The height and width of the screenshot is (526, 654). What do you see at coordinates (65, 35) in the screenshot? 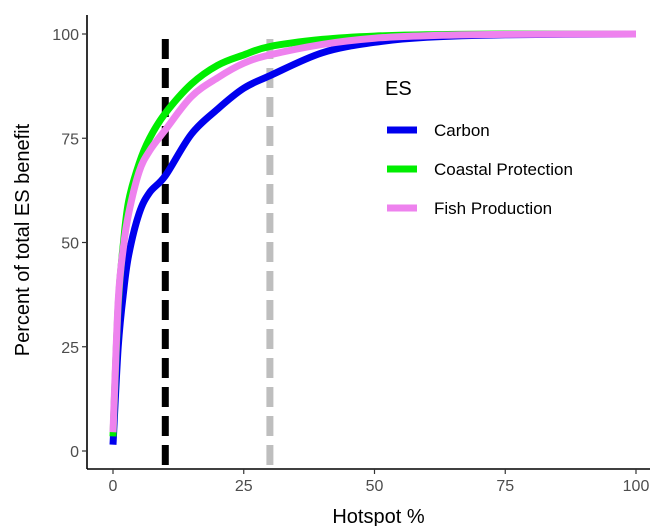
I see `y-tick-label: 100` at bounding box center [65, 35].